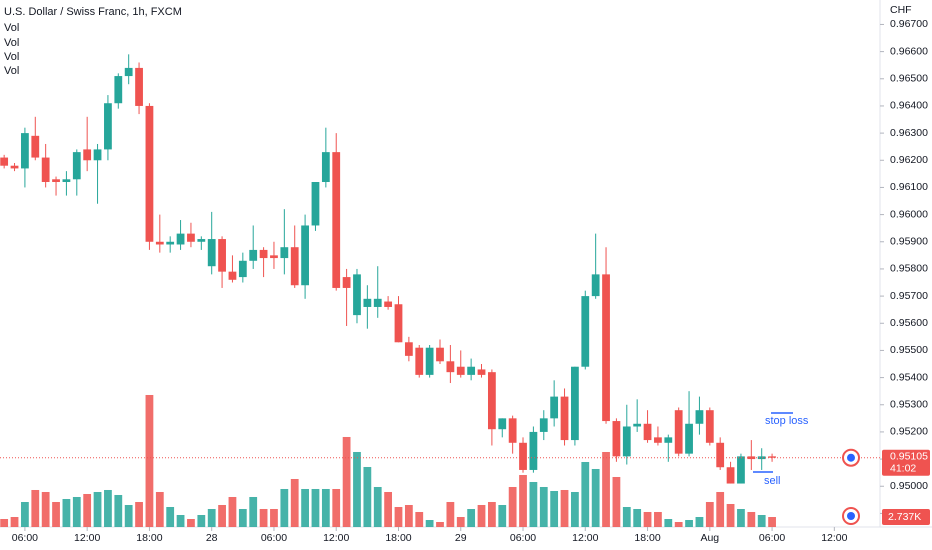 Image resolution: width=932 pixels, height=550 pixels. What do you see at coordinates (909, 457) in the screenshot?
I see `price-label: 0.95105` at bounding box center [909, 457].